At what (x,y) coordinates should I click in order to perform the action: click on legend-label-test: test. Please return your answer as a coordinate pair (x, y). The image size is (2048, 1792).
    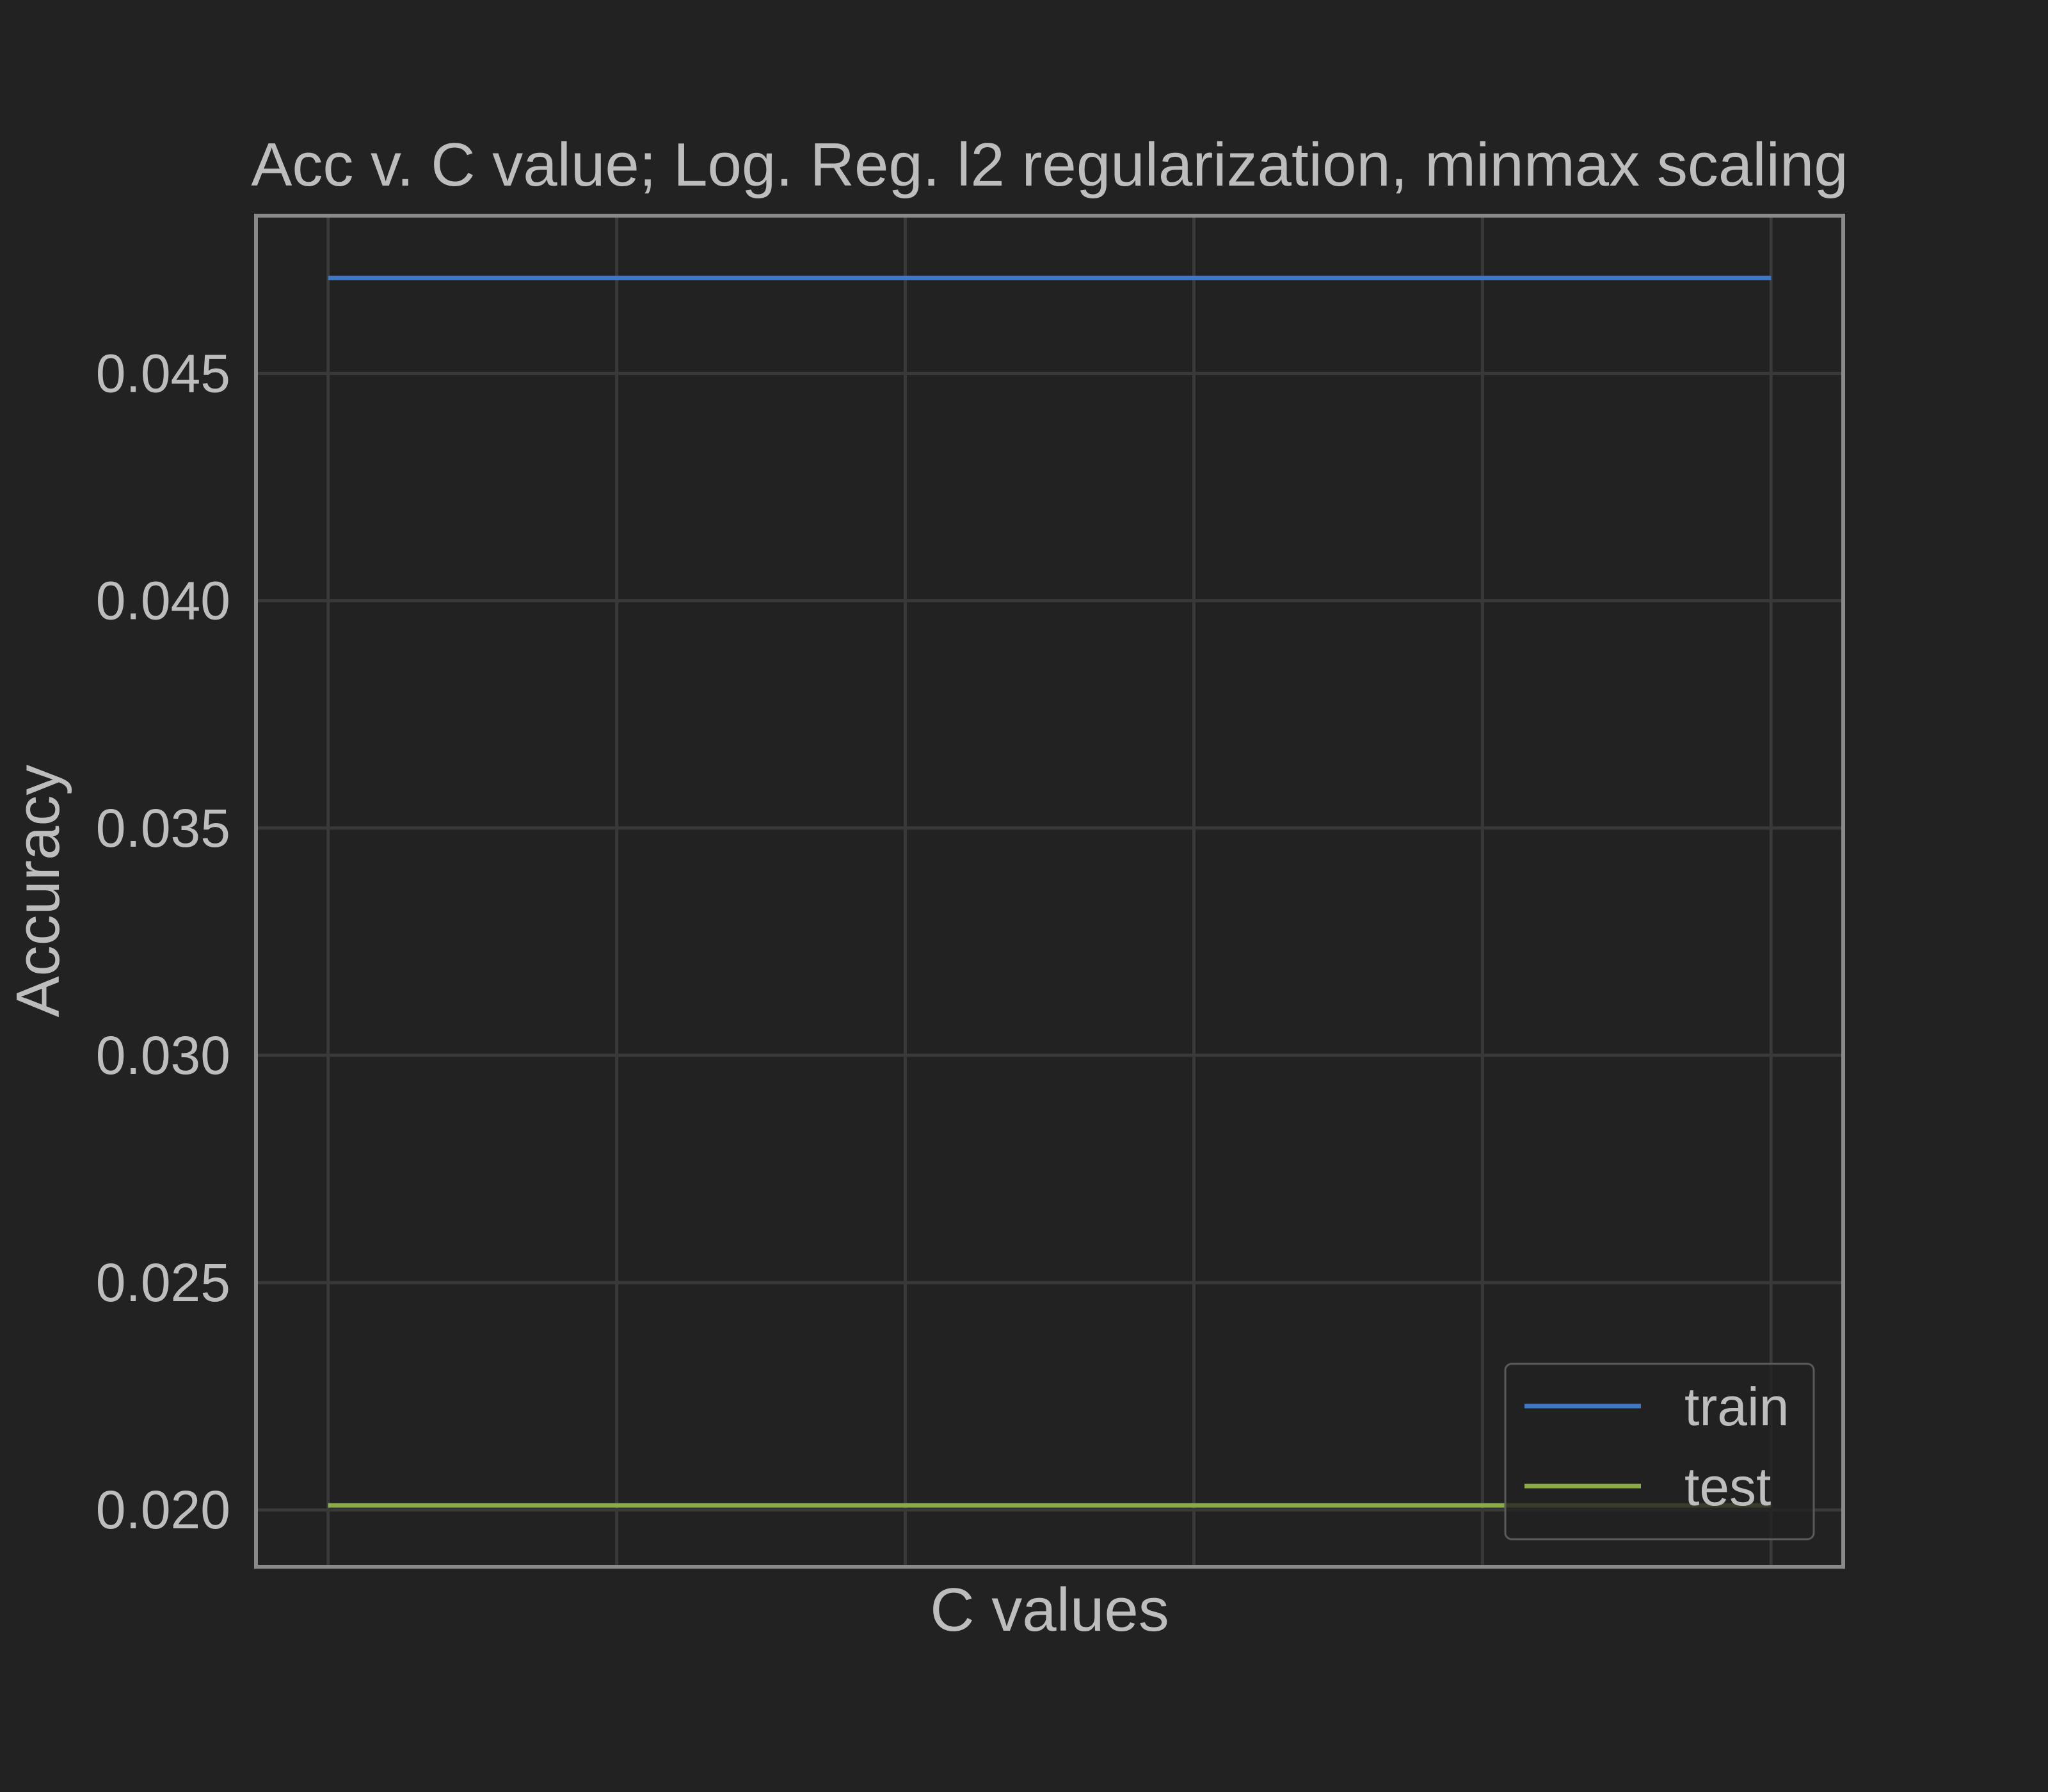
    Looking at the image, I should click on (1727, 1487).